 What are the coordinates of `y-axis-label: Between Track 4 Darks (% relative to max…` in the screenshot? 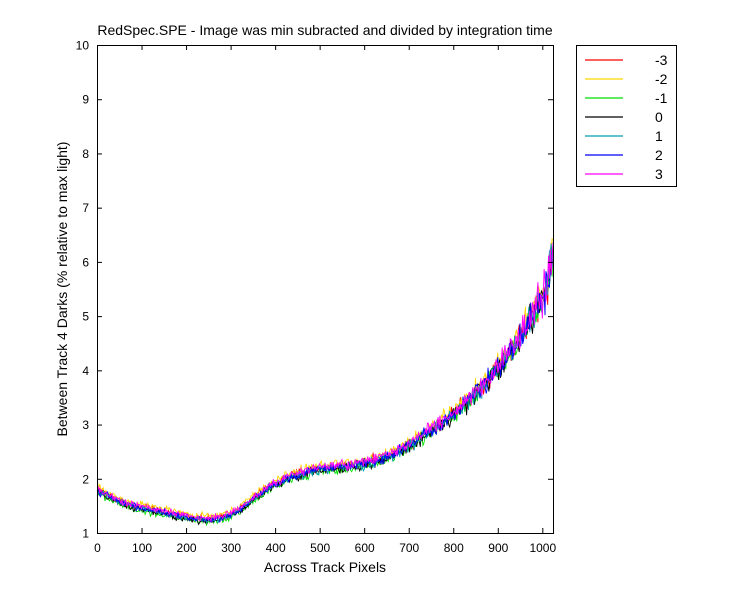 It's located at (62, 289).